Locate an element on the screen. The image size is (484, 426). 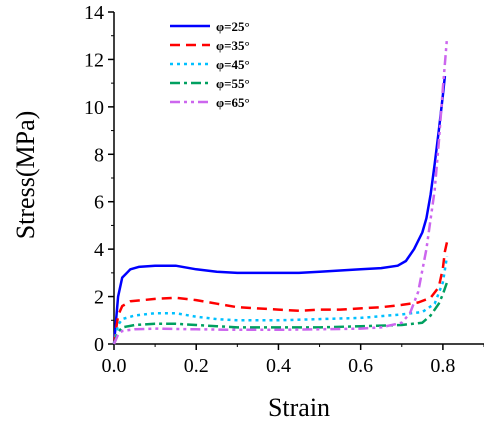
y-tick-label: 10 is located at coordinates (94, 108).